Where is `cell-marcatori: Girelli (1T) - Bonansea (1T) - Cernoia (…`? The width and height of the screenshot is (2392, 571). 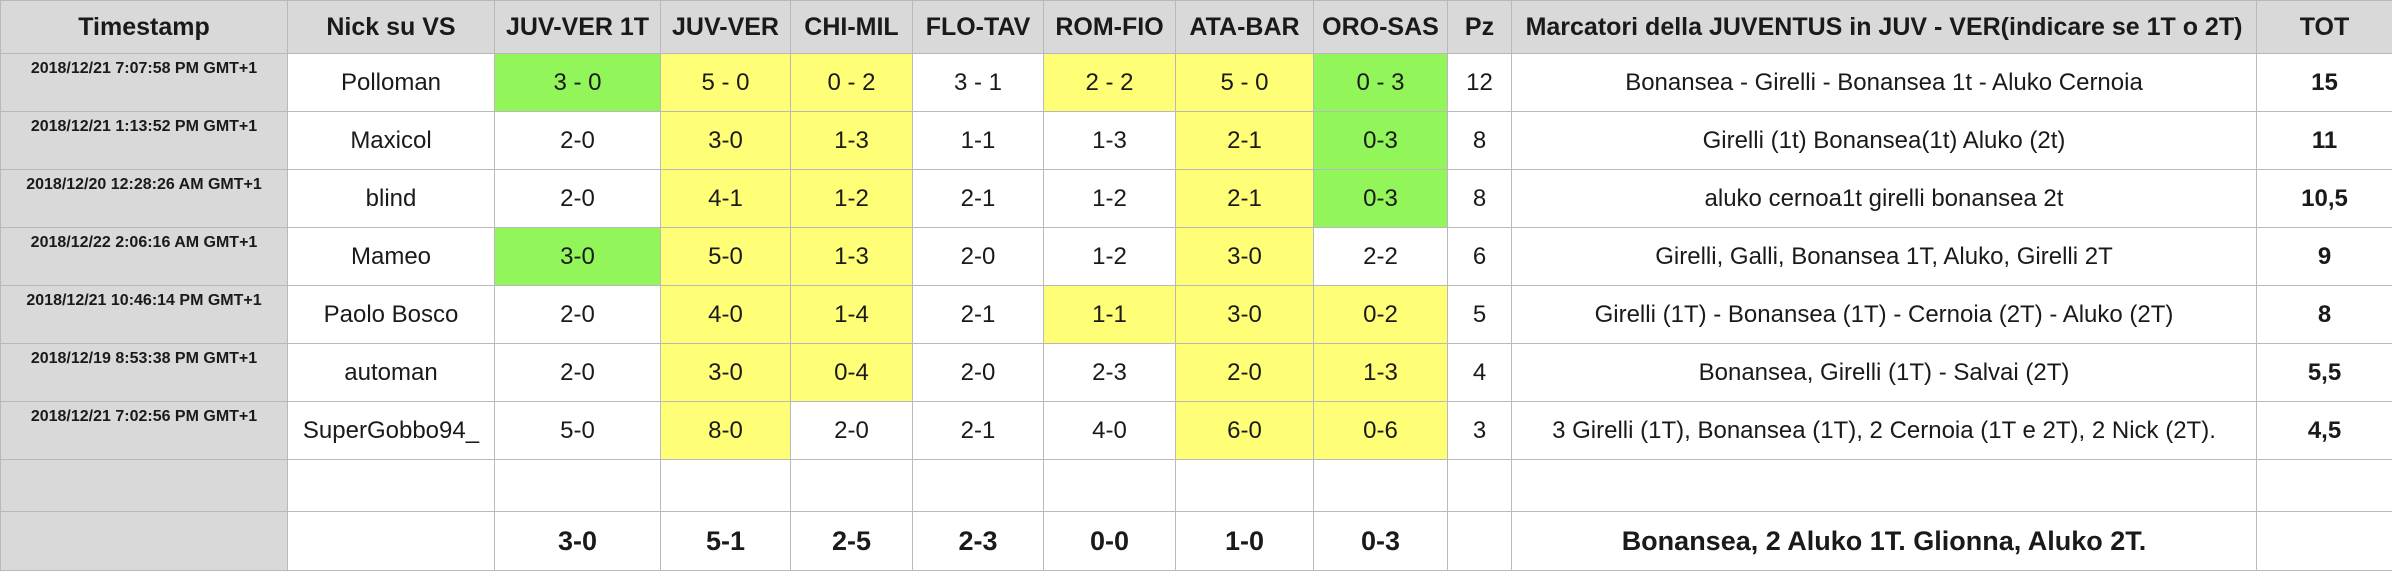
cell-marcatori: Girelli (1T) - Bonansea (1T) - Cernoia (… is located at coordinates (1884, 315).